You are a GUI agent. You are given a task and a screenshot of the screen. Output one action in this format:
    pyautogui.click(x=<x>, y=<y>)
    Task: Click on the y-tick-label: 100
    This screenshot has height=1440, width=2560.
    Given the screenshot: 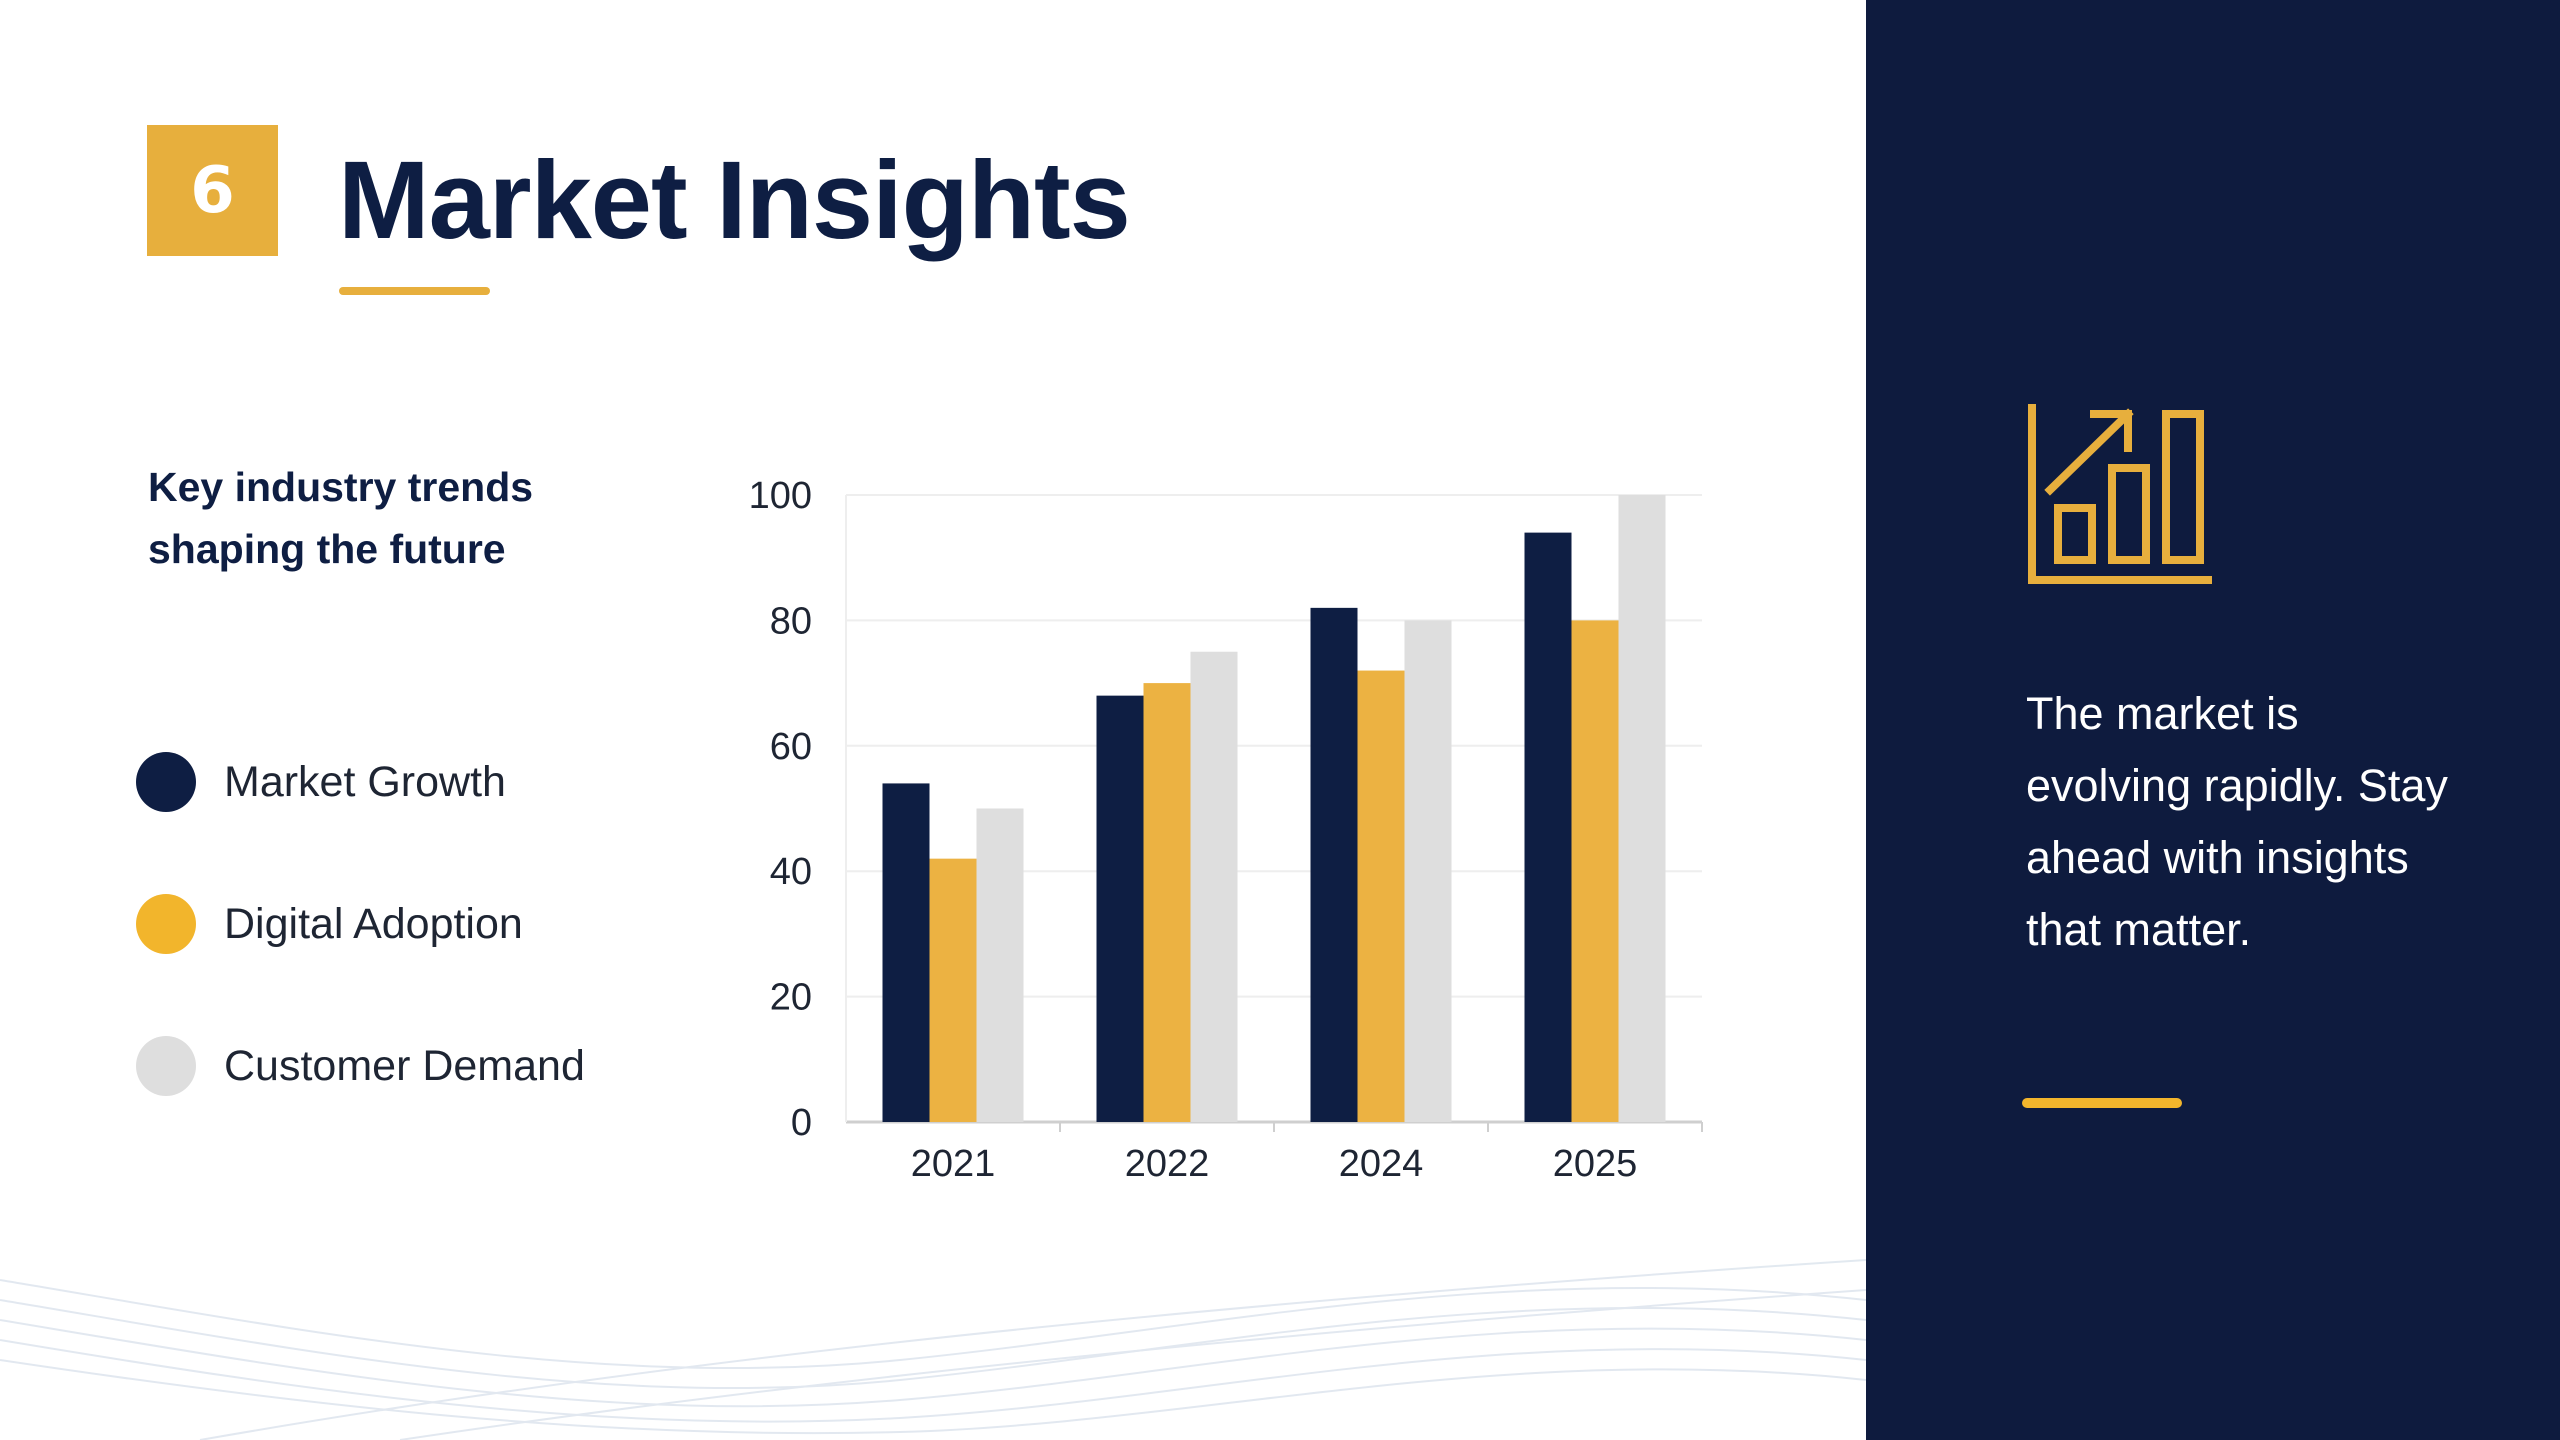 What is the action you would take?
    pyautogui.click(x=780, y=496)
    